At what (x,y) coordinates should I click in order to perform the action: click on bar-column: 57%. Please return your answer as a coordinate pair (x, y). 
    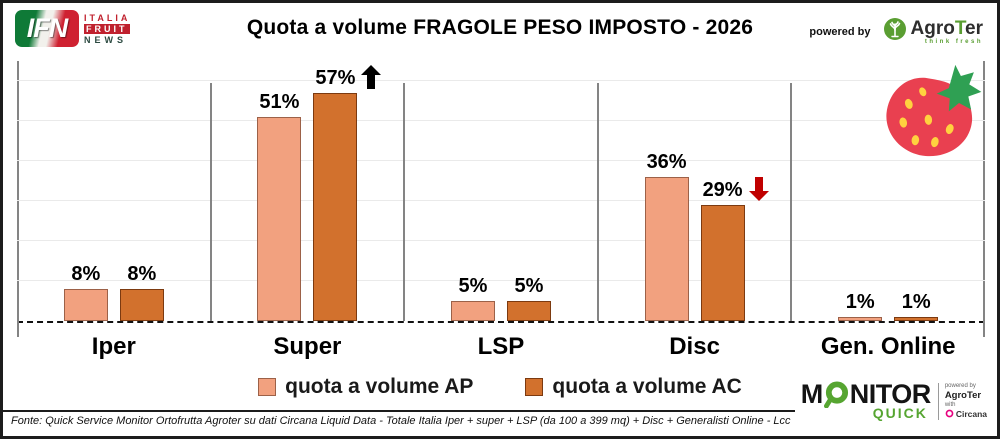
    Looking at the image, I should click on (347, 193).